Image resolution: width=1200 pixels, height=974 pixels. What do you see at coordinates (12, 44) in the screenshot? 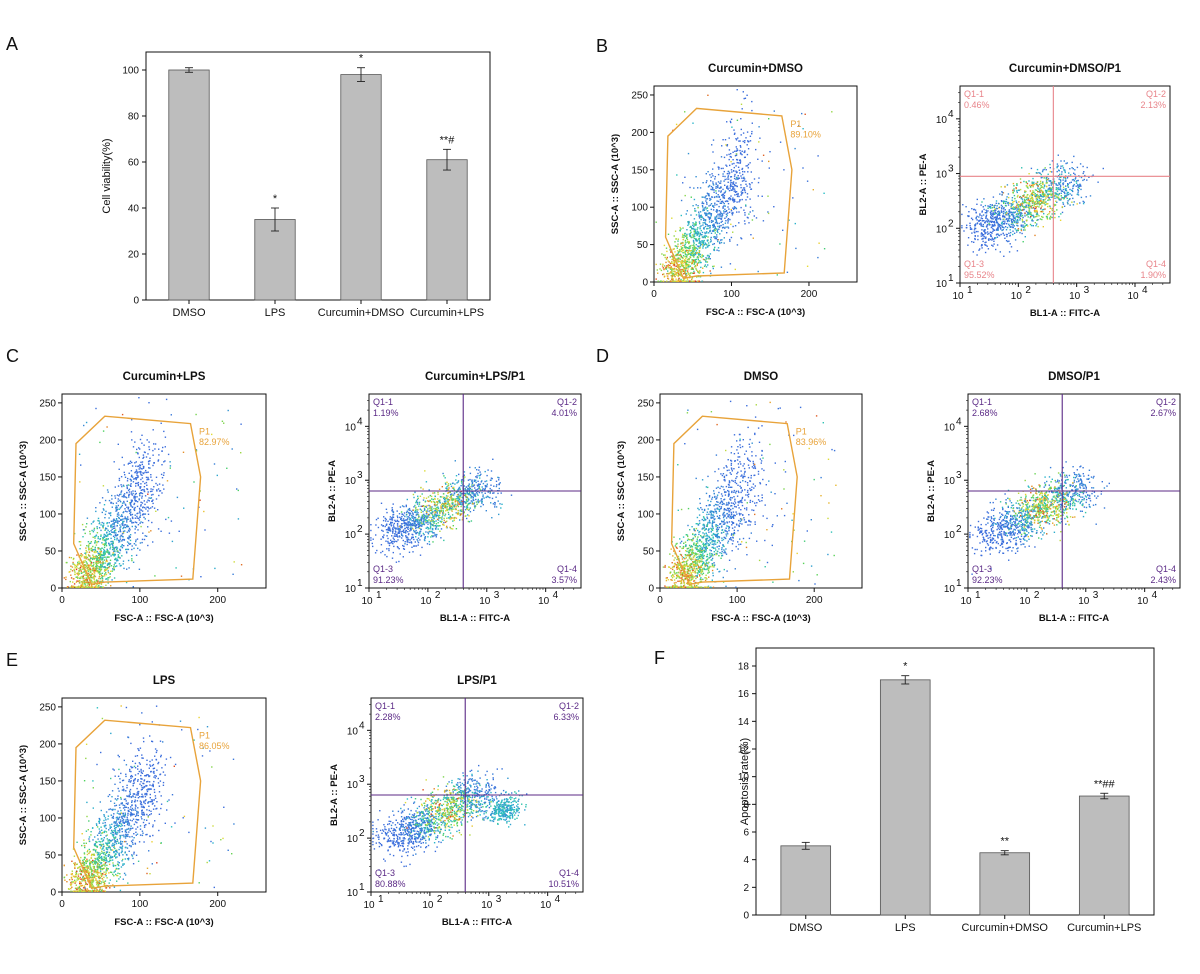
I see `panel-label: A` at bounding box center [12, 44].